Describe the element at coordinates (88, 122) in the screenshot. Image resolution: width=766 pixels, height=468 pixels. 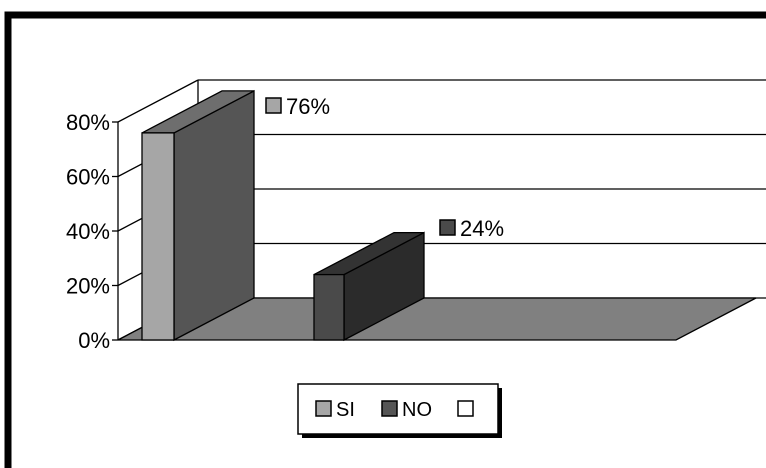
I see `y-tick-label: 80%` at that location.